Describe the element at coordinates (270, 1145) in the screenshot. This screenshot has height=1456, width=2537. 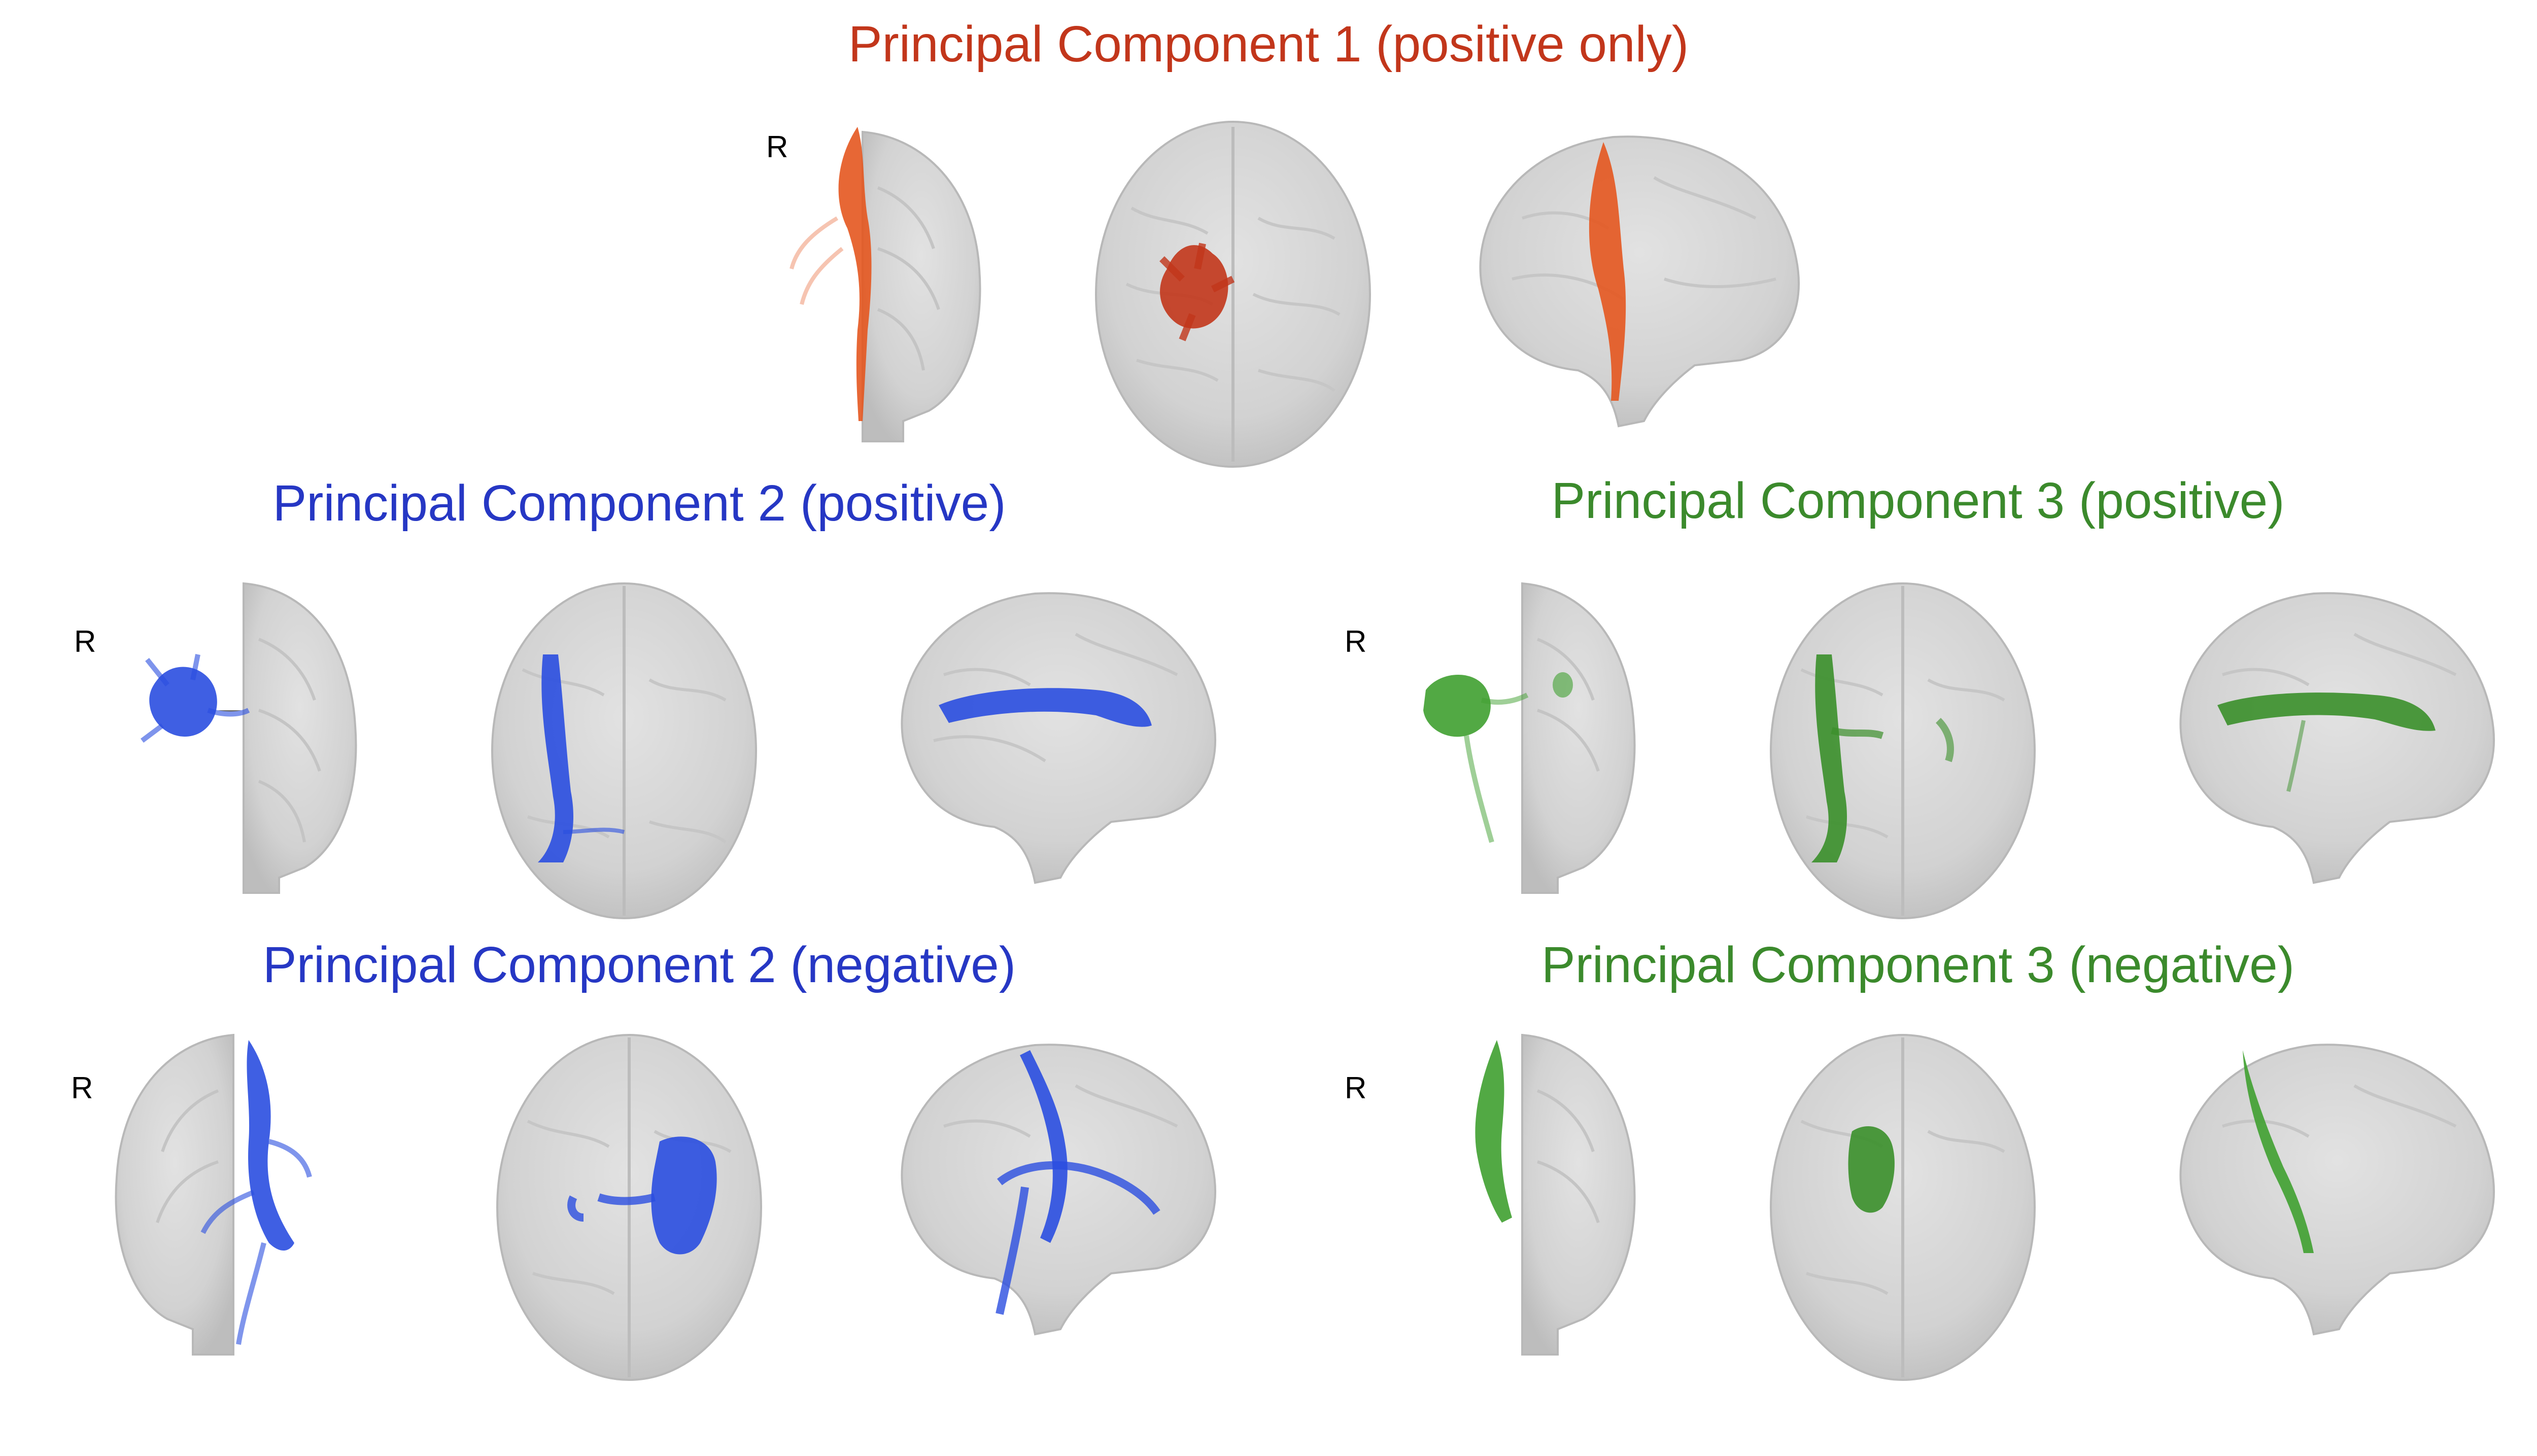
I see `tract-pc2-coronal` at that location.